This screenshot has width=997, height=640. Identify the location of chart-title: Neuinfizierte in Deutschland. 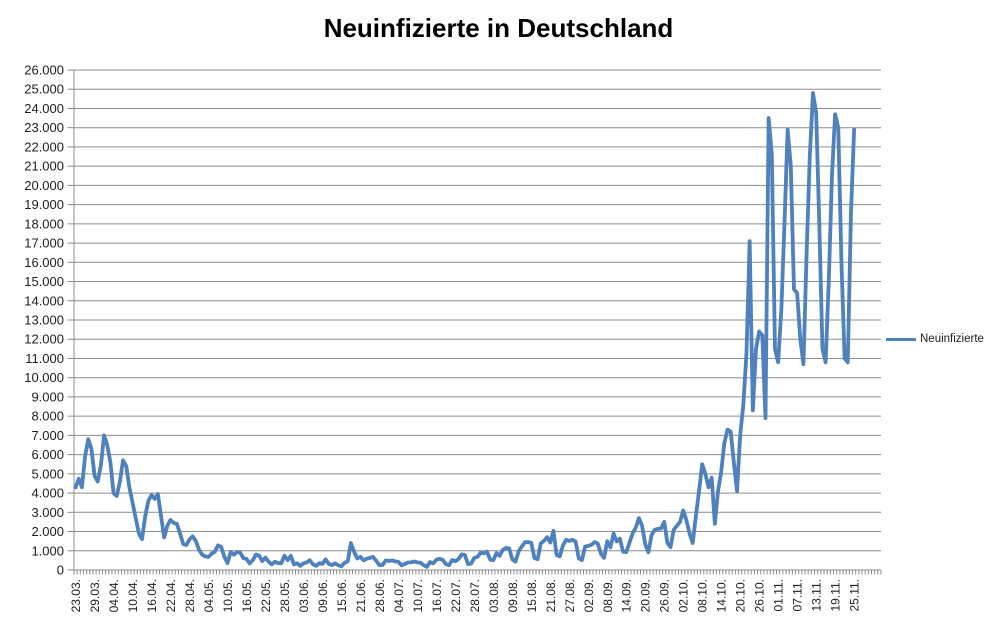
(498, 28).